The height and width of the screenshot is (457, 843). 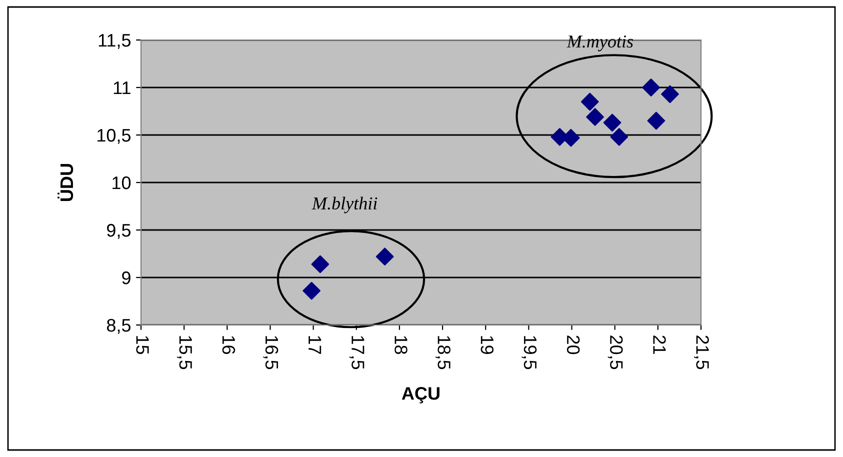 What do you see at coordinates (119, 231) in the screenshot?
I see `y-tick-label: 9,5` at bounding box center [119, 231].